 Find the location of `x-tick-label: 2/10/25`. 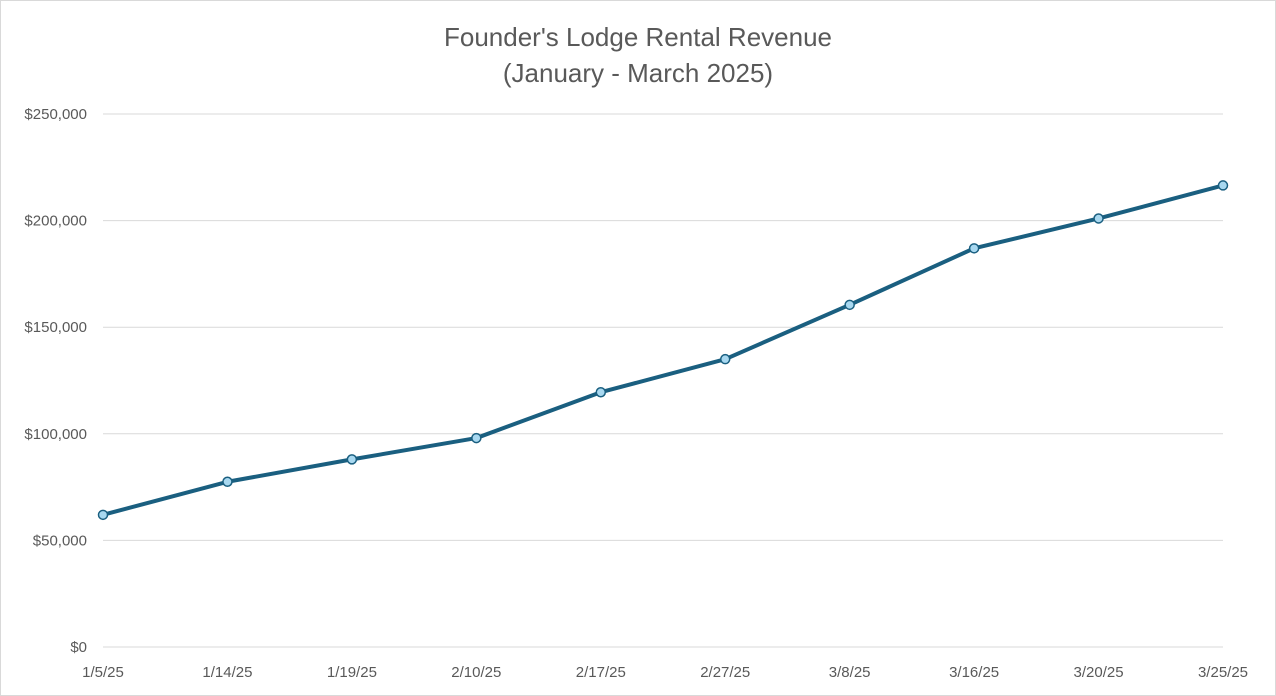

x-tick-label: 2/10/25 is located at coordinates (476, 672).